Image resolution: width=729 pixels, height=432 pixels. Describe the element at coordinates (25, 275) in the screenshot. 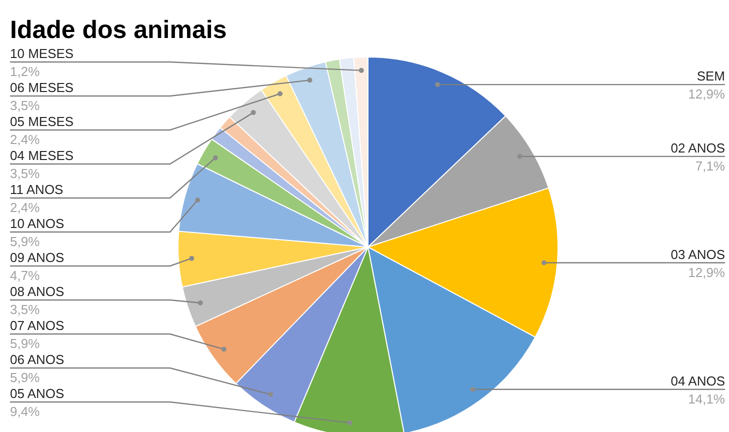

I see `data-label: 4,7%` at that location.